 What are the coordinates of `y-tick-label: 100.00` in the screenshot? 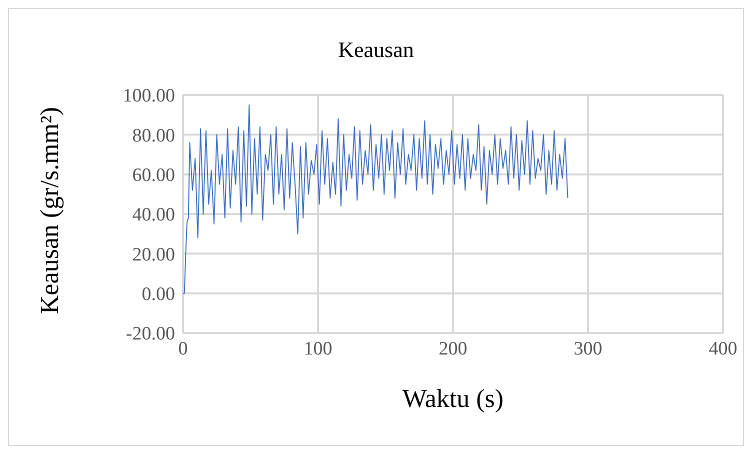 It's located at (148, 96).